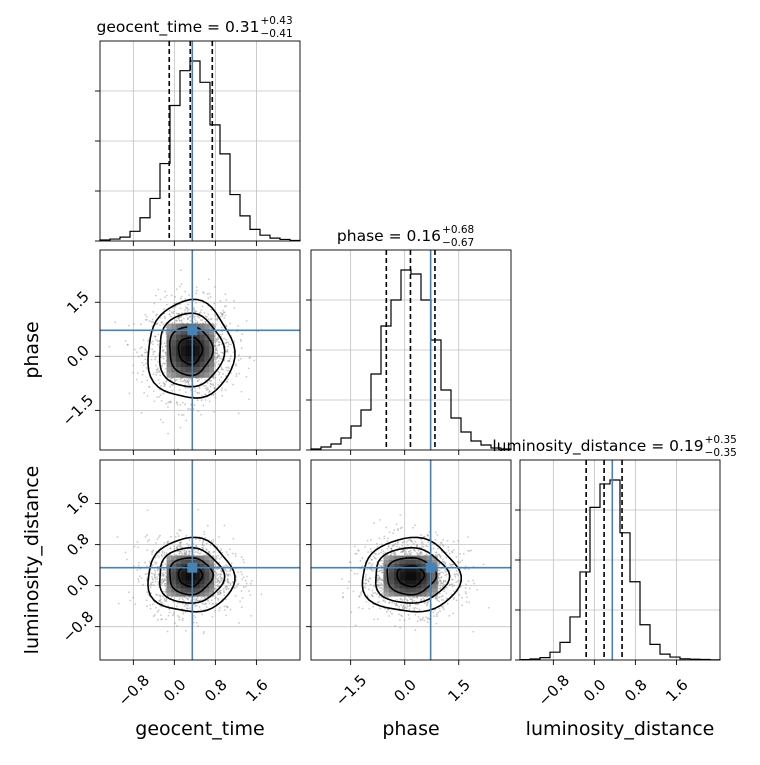  What do you see at coordinates (721, 440) in the screenshot?
I see `title-plus: +0.35` at bounding box center [721, 440].